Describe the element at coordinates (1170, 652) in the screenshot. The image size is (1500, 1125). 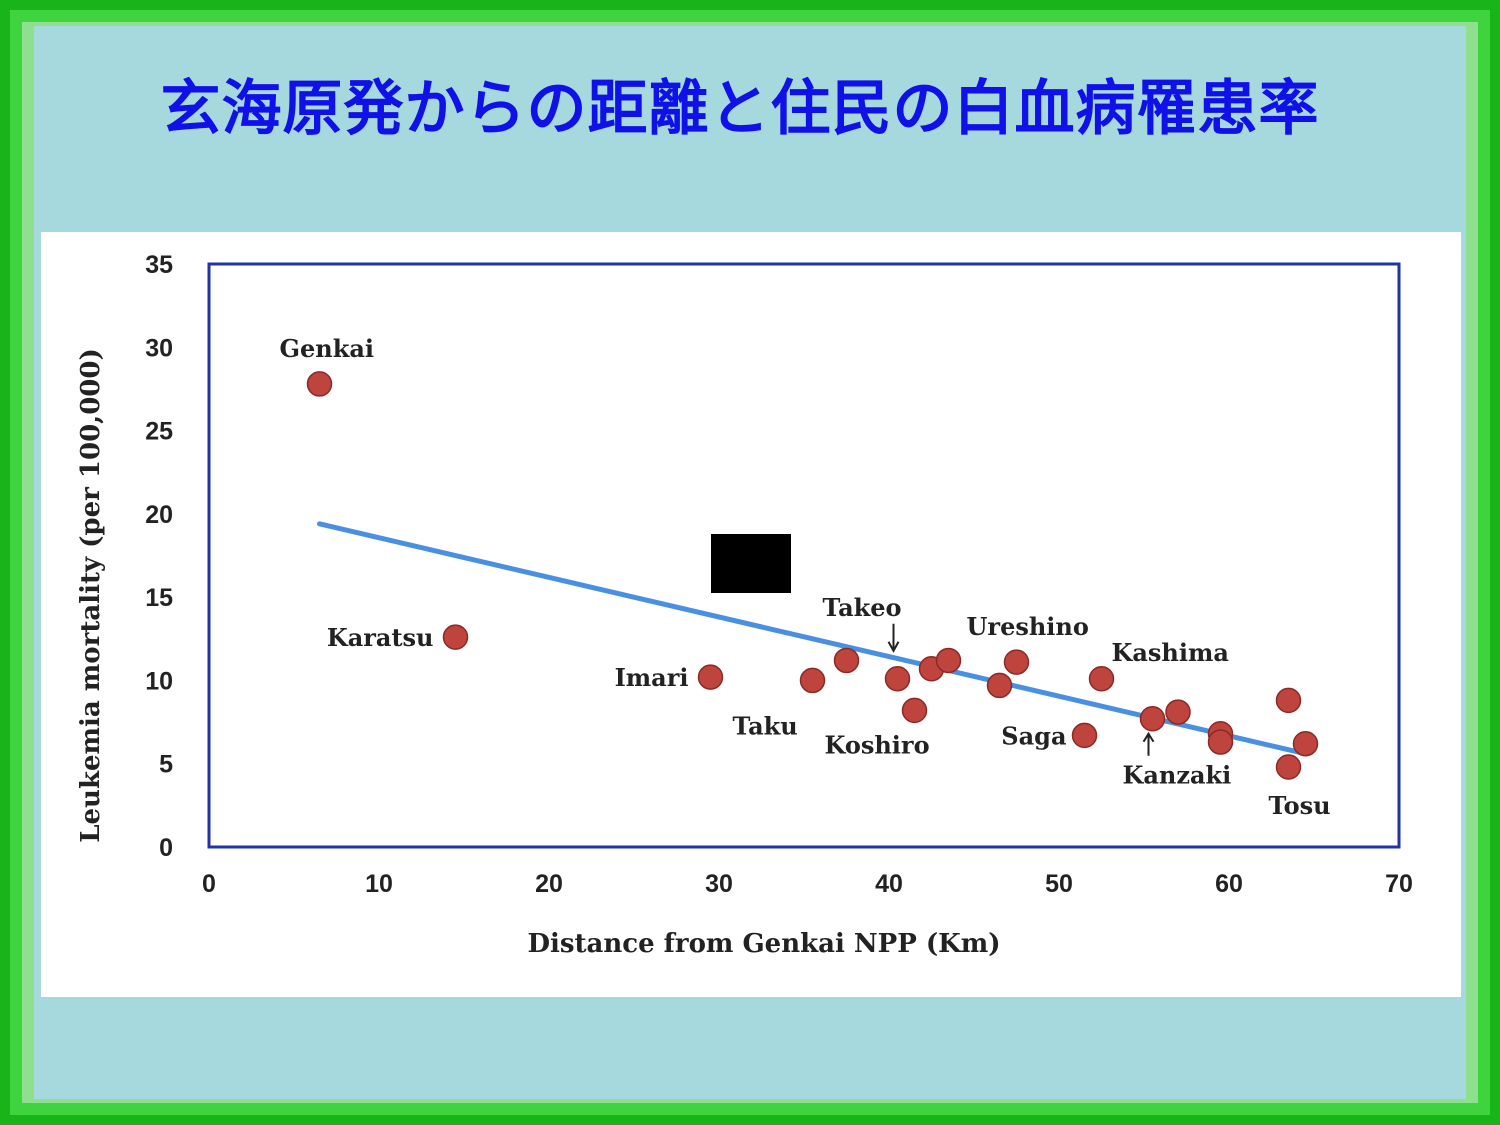
I see `point-label: Kashima` at that location.